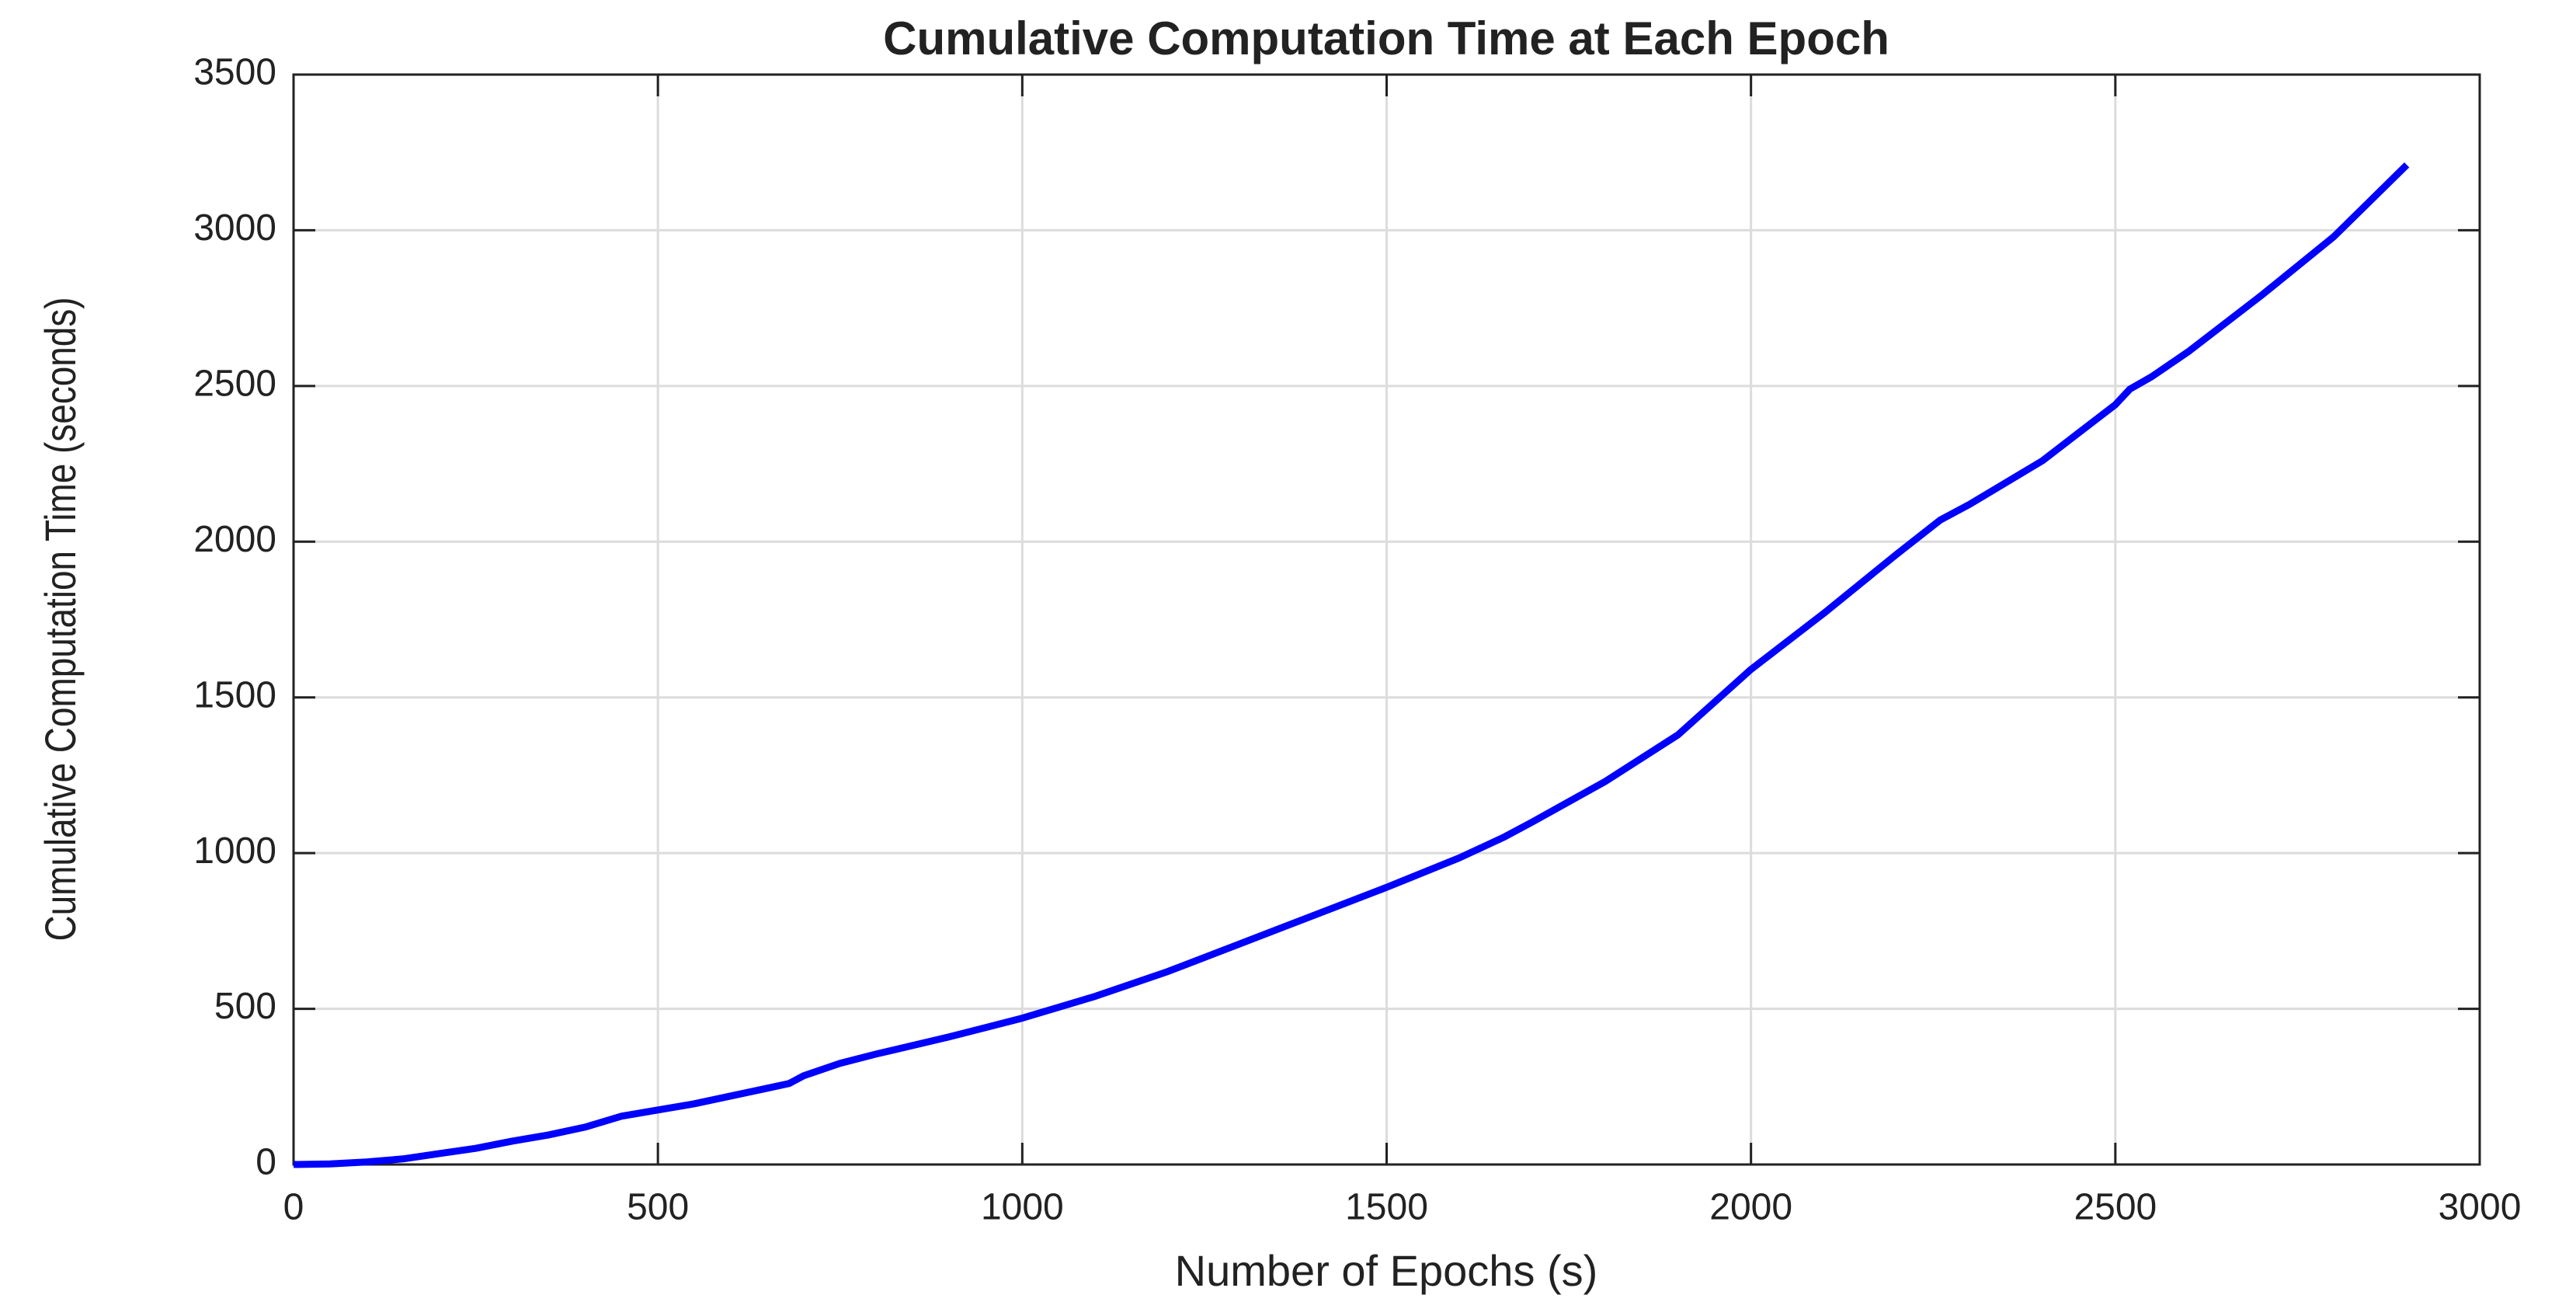 Image resolution: width=2576 pixels, height=1309 pixels. I want to click on y-axis-label: Cumulative Computation Time (seconds), so click(60, 619).